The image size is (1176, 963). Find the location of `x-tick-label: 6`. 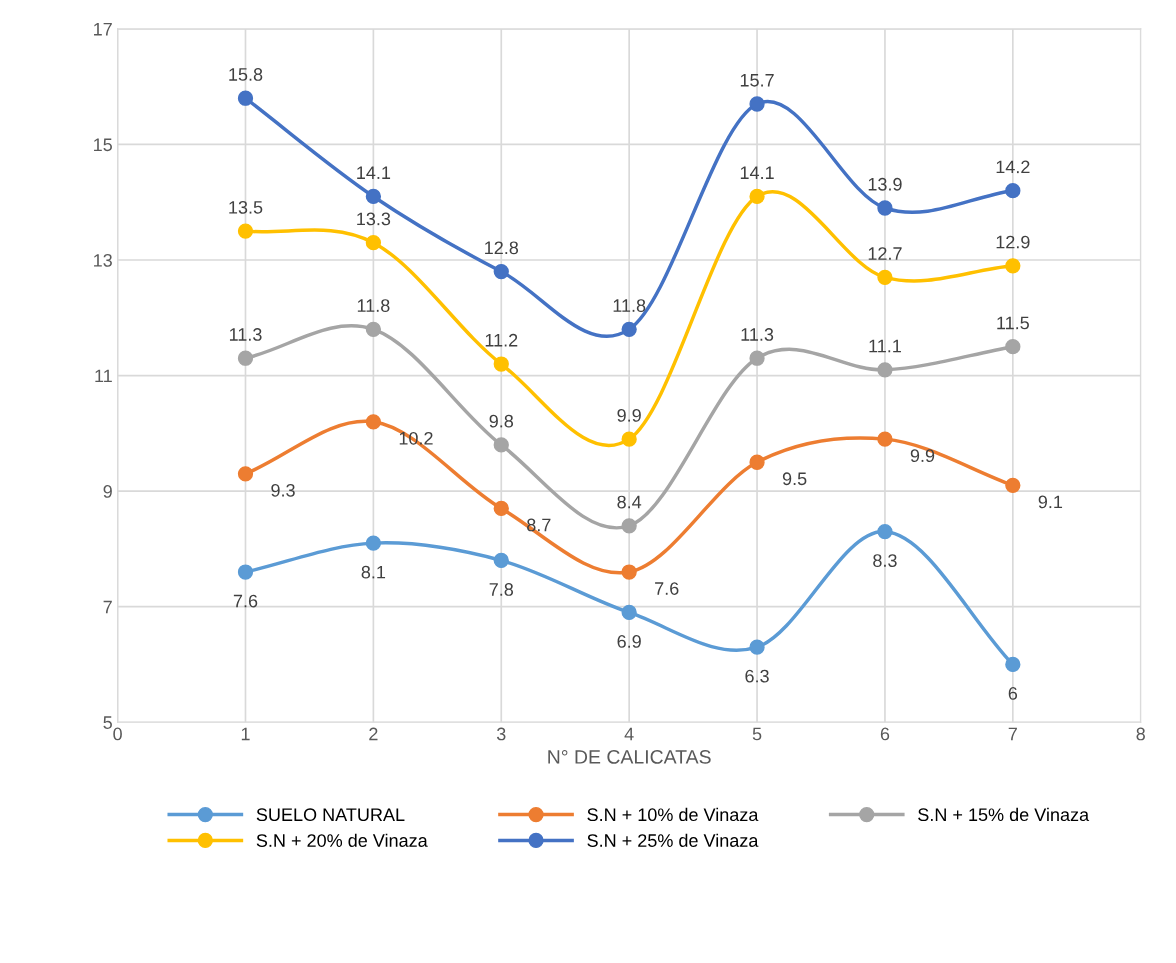

x-tick-label: 6 is located at coordinates (885, 734).